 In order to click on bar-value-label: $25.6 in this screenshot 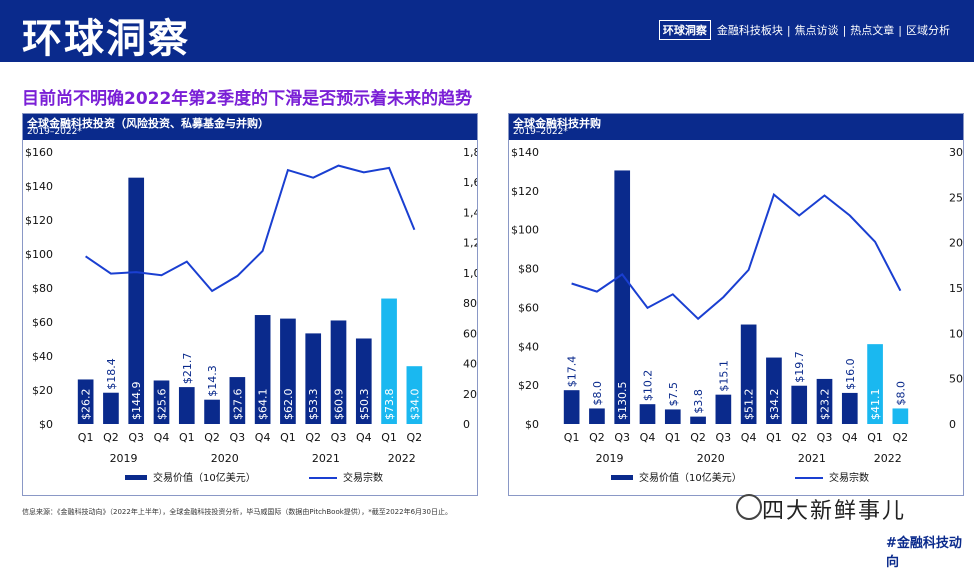, I will do `click(162, 405)`.